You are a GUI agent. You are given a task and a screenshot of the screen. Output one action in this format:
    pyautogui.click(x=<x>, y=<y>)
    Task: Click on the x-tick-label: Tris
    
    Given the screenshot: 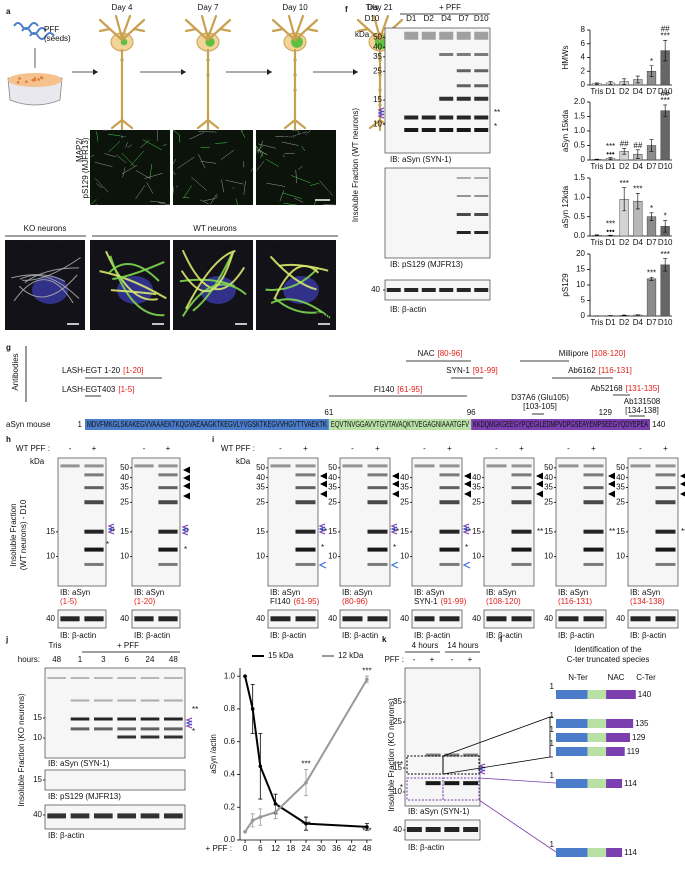 What is the action you would take?
    pyautogui.click(x=596, y=166)
    